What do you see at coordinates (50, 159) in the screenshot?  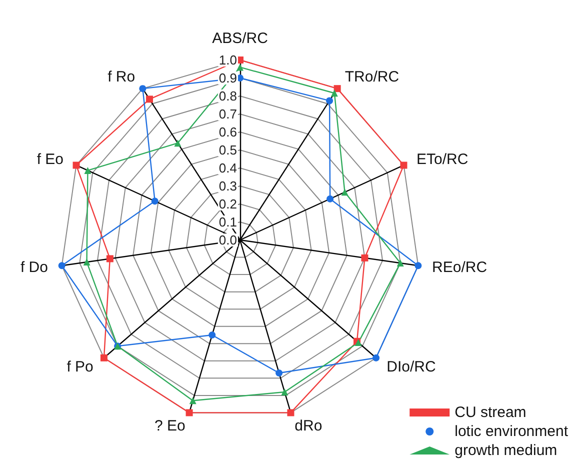 I see `spoke-label: f Eo` at bounding box center [50, 159].